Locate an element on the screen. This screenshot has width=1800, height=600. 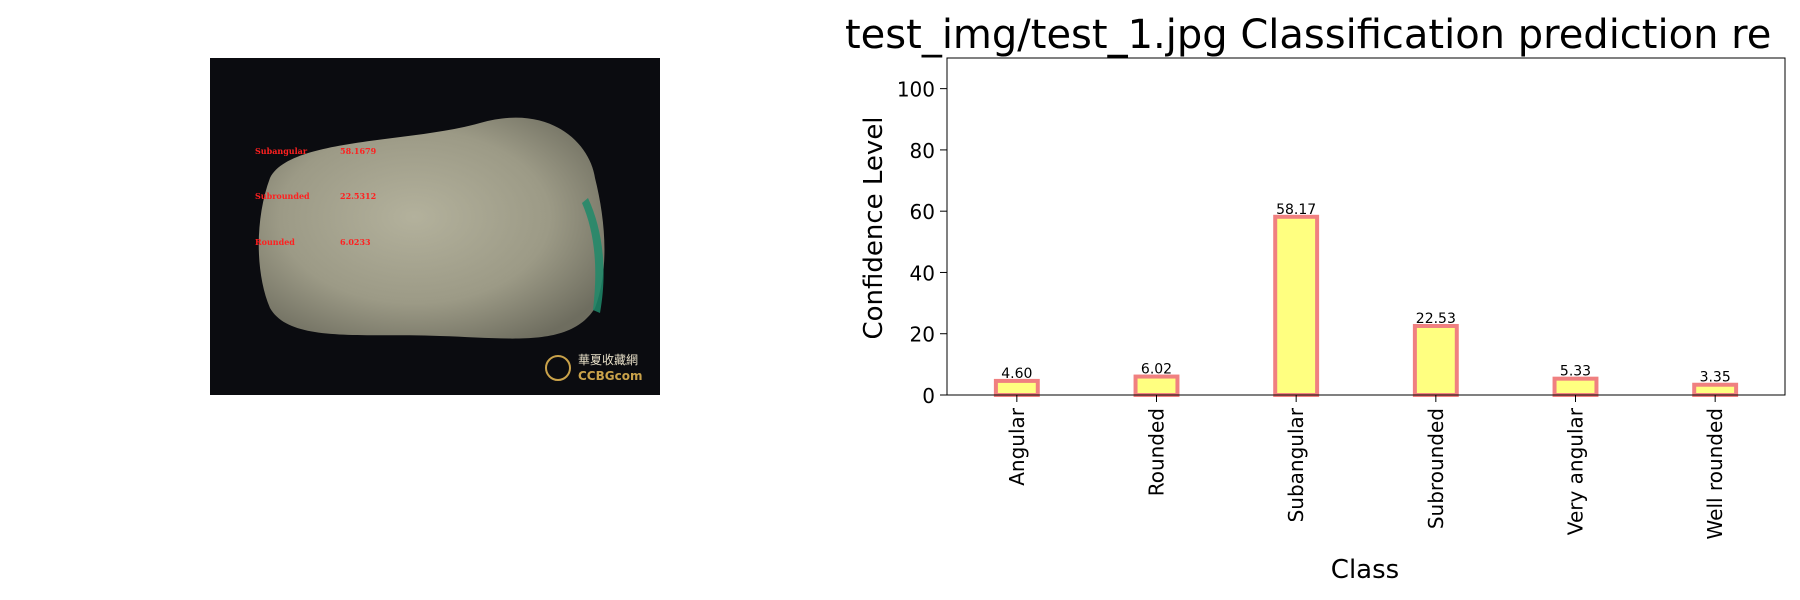
watermark-cn: 華夏收藏網 is located at coordinates (608, 360).